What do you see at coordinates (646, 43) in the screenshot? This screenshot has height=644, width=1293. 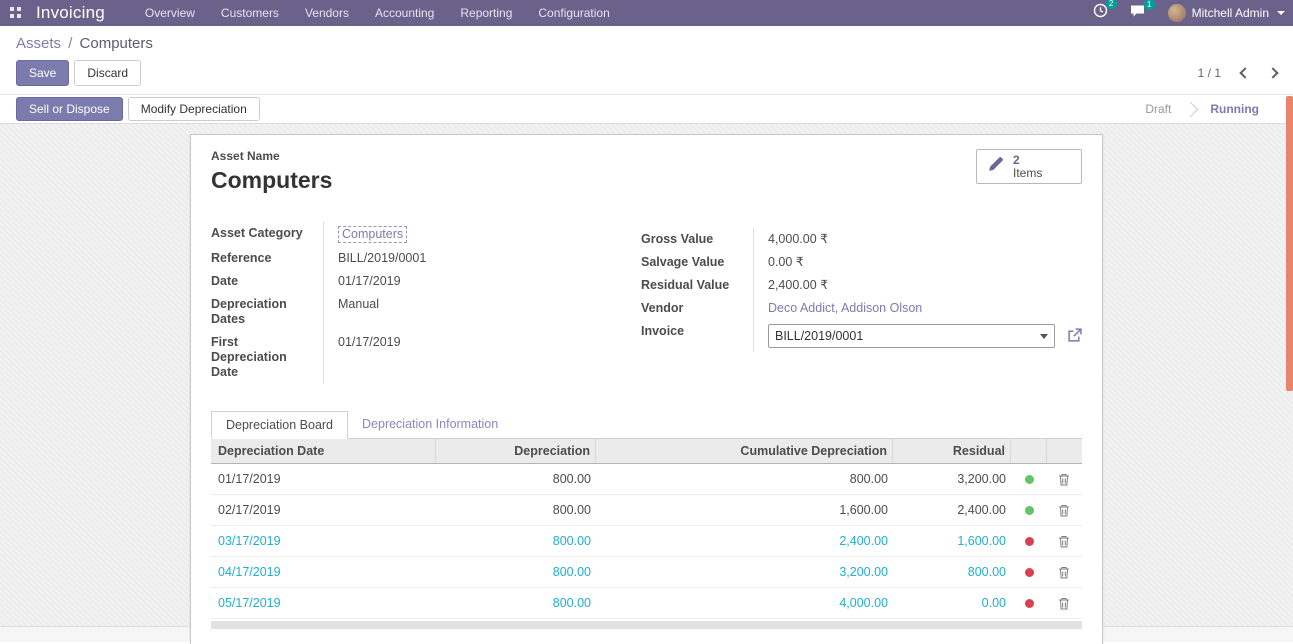 I see `breadcrumb: Assets / Computers` at bounding box center [646, 43].